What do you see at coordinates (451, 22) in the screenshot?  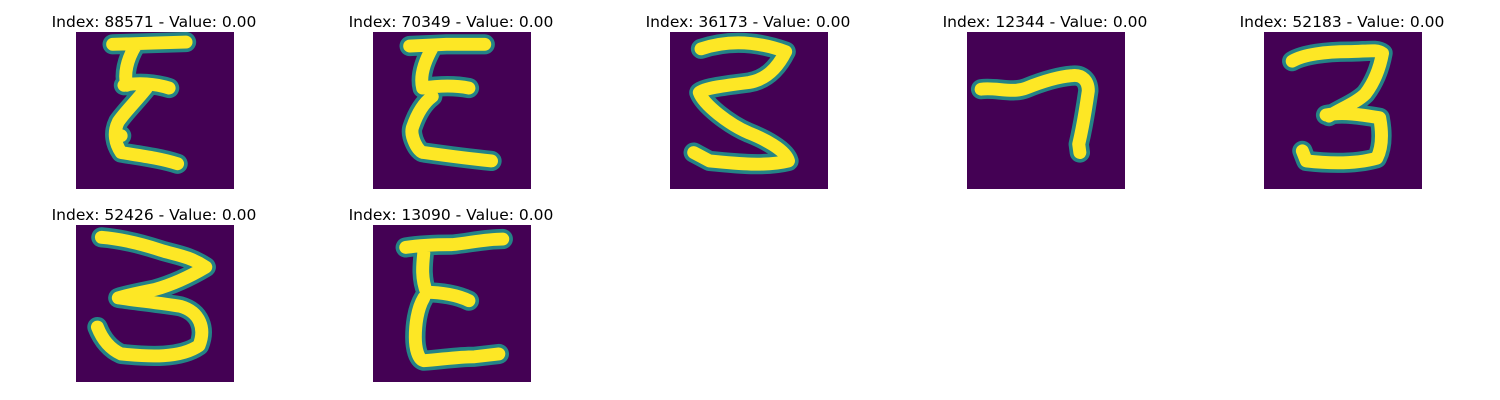 I see `panel-title: Index: 70349 - Value: 0.00` at bounding box center [451, 22].